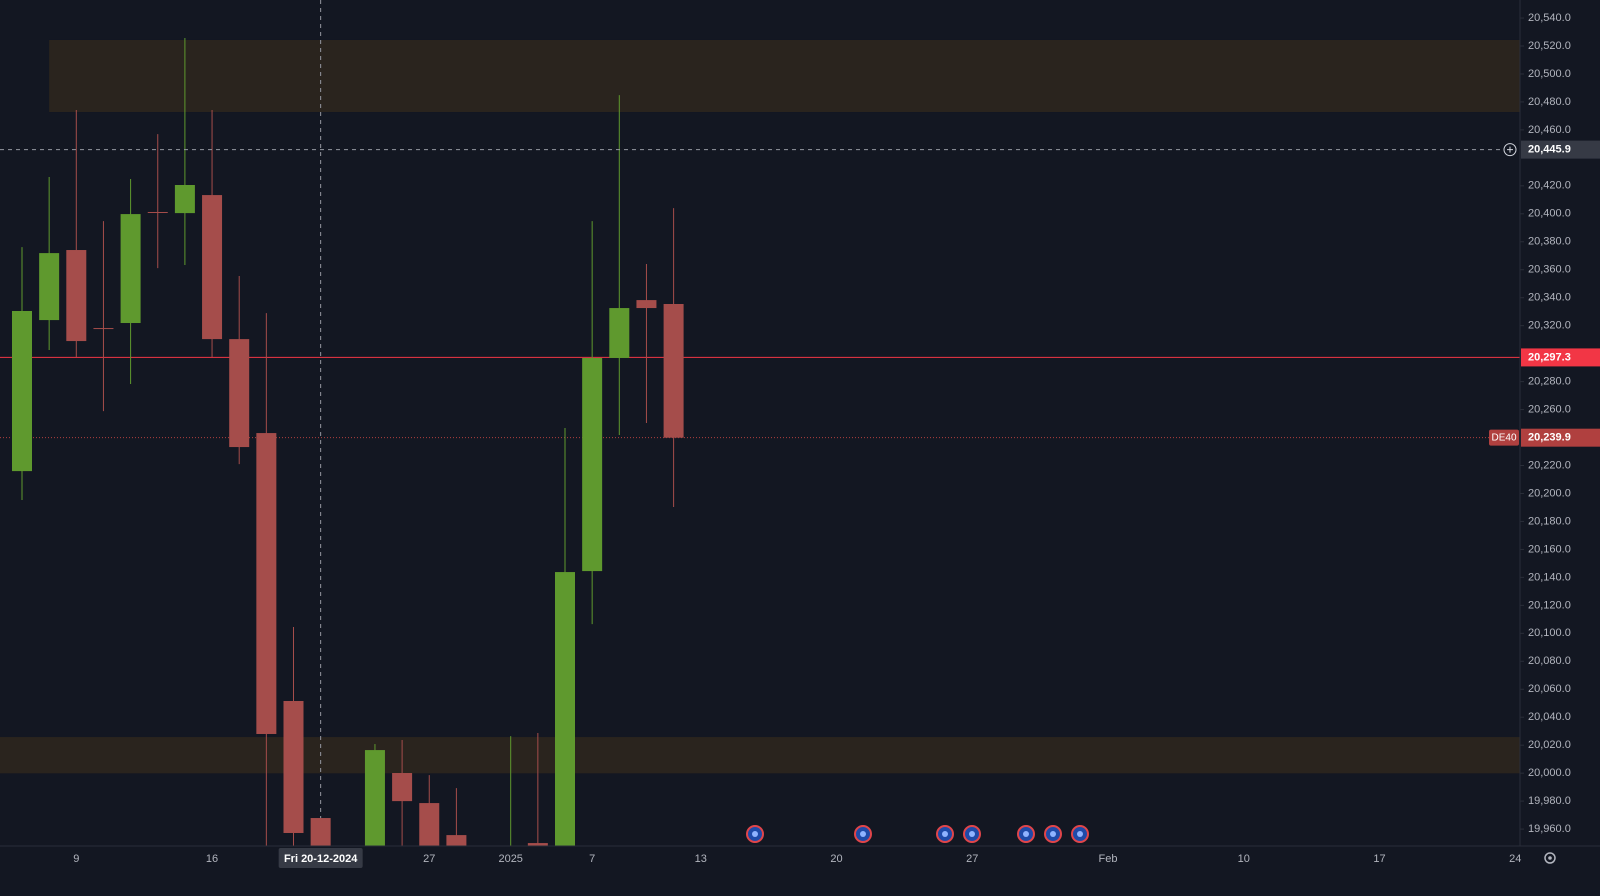 Image resolution: width=1600 pixels, height=896 pixels. I want to click on crosshair-price-label: 20,445.9, so click(1549, 150).